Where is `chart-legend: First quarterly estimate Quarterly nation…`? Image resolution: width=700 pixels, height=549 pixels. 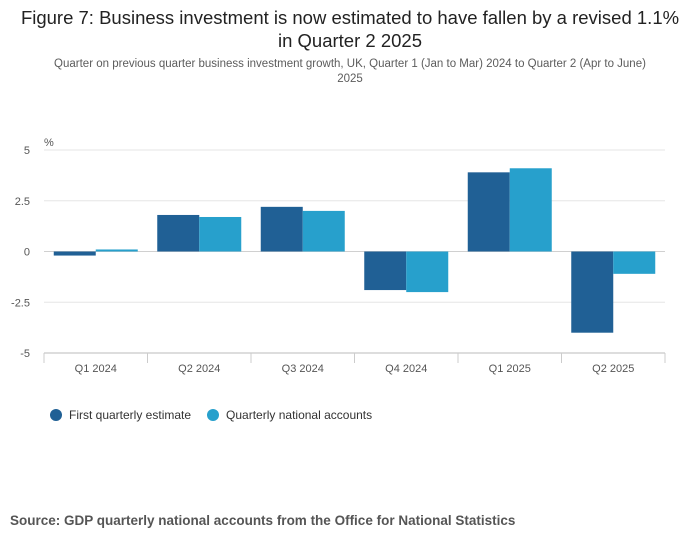 chart-legend: First quarterly estimate Quarterly nation… is located at coordinates (219, 415).